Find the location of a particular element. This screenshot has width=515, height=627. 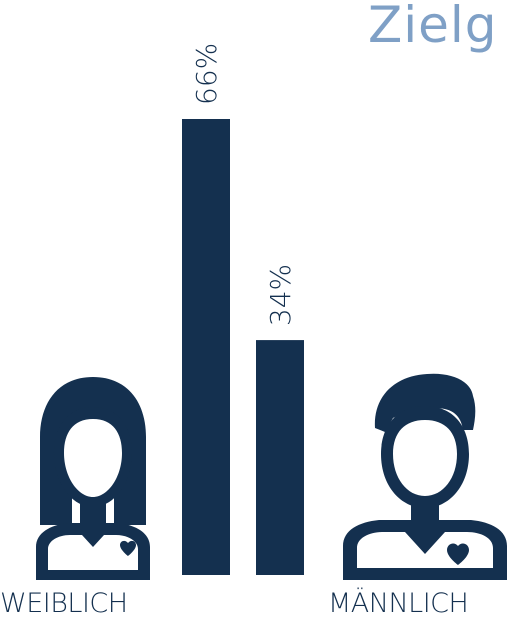

category-label-weiblich: WEIBLICH is located at coordinates (64, 603).